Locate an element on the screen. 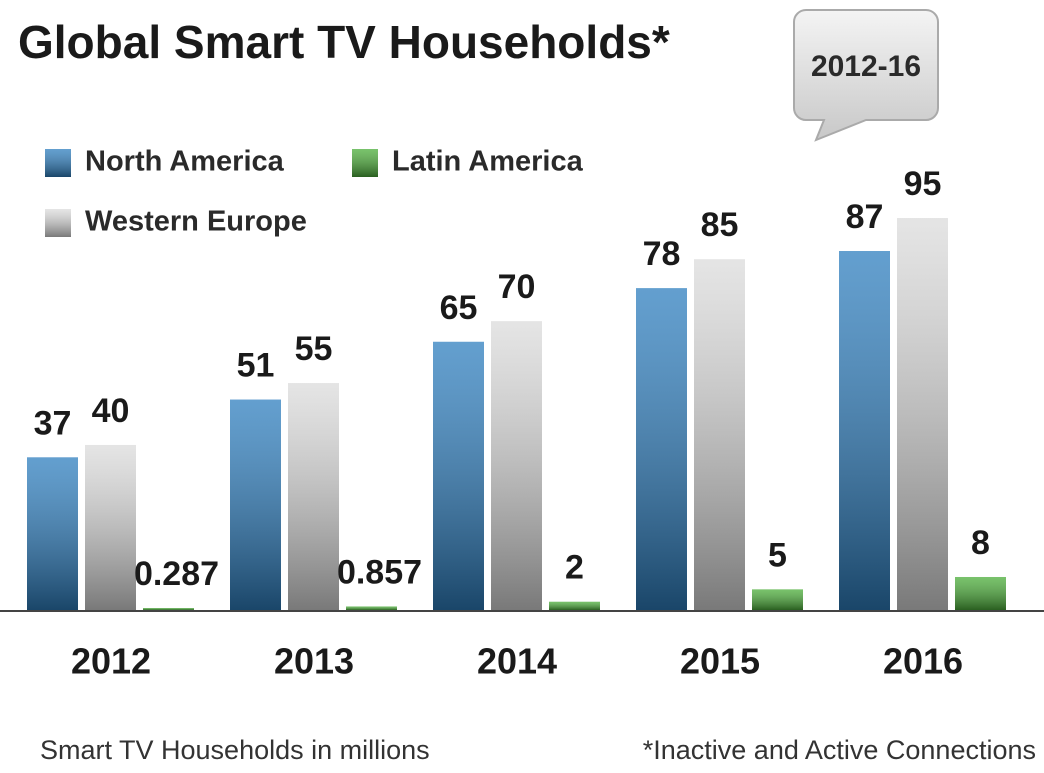 This screenshot has width=1044, height=773. badge-bubble is located at coordinates (866, 75).